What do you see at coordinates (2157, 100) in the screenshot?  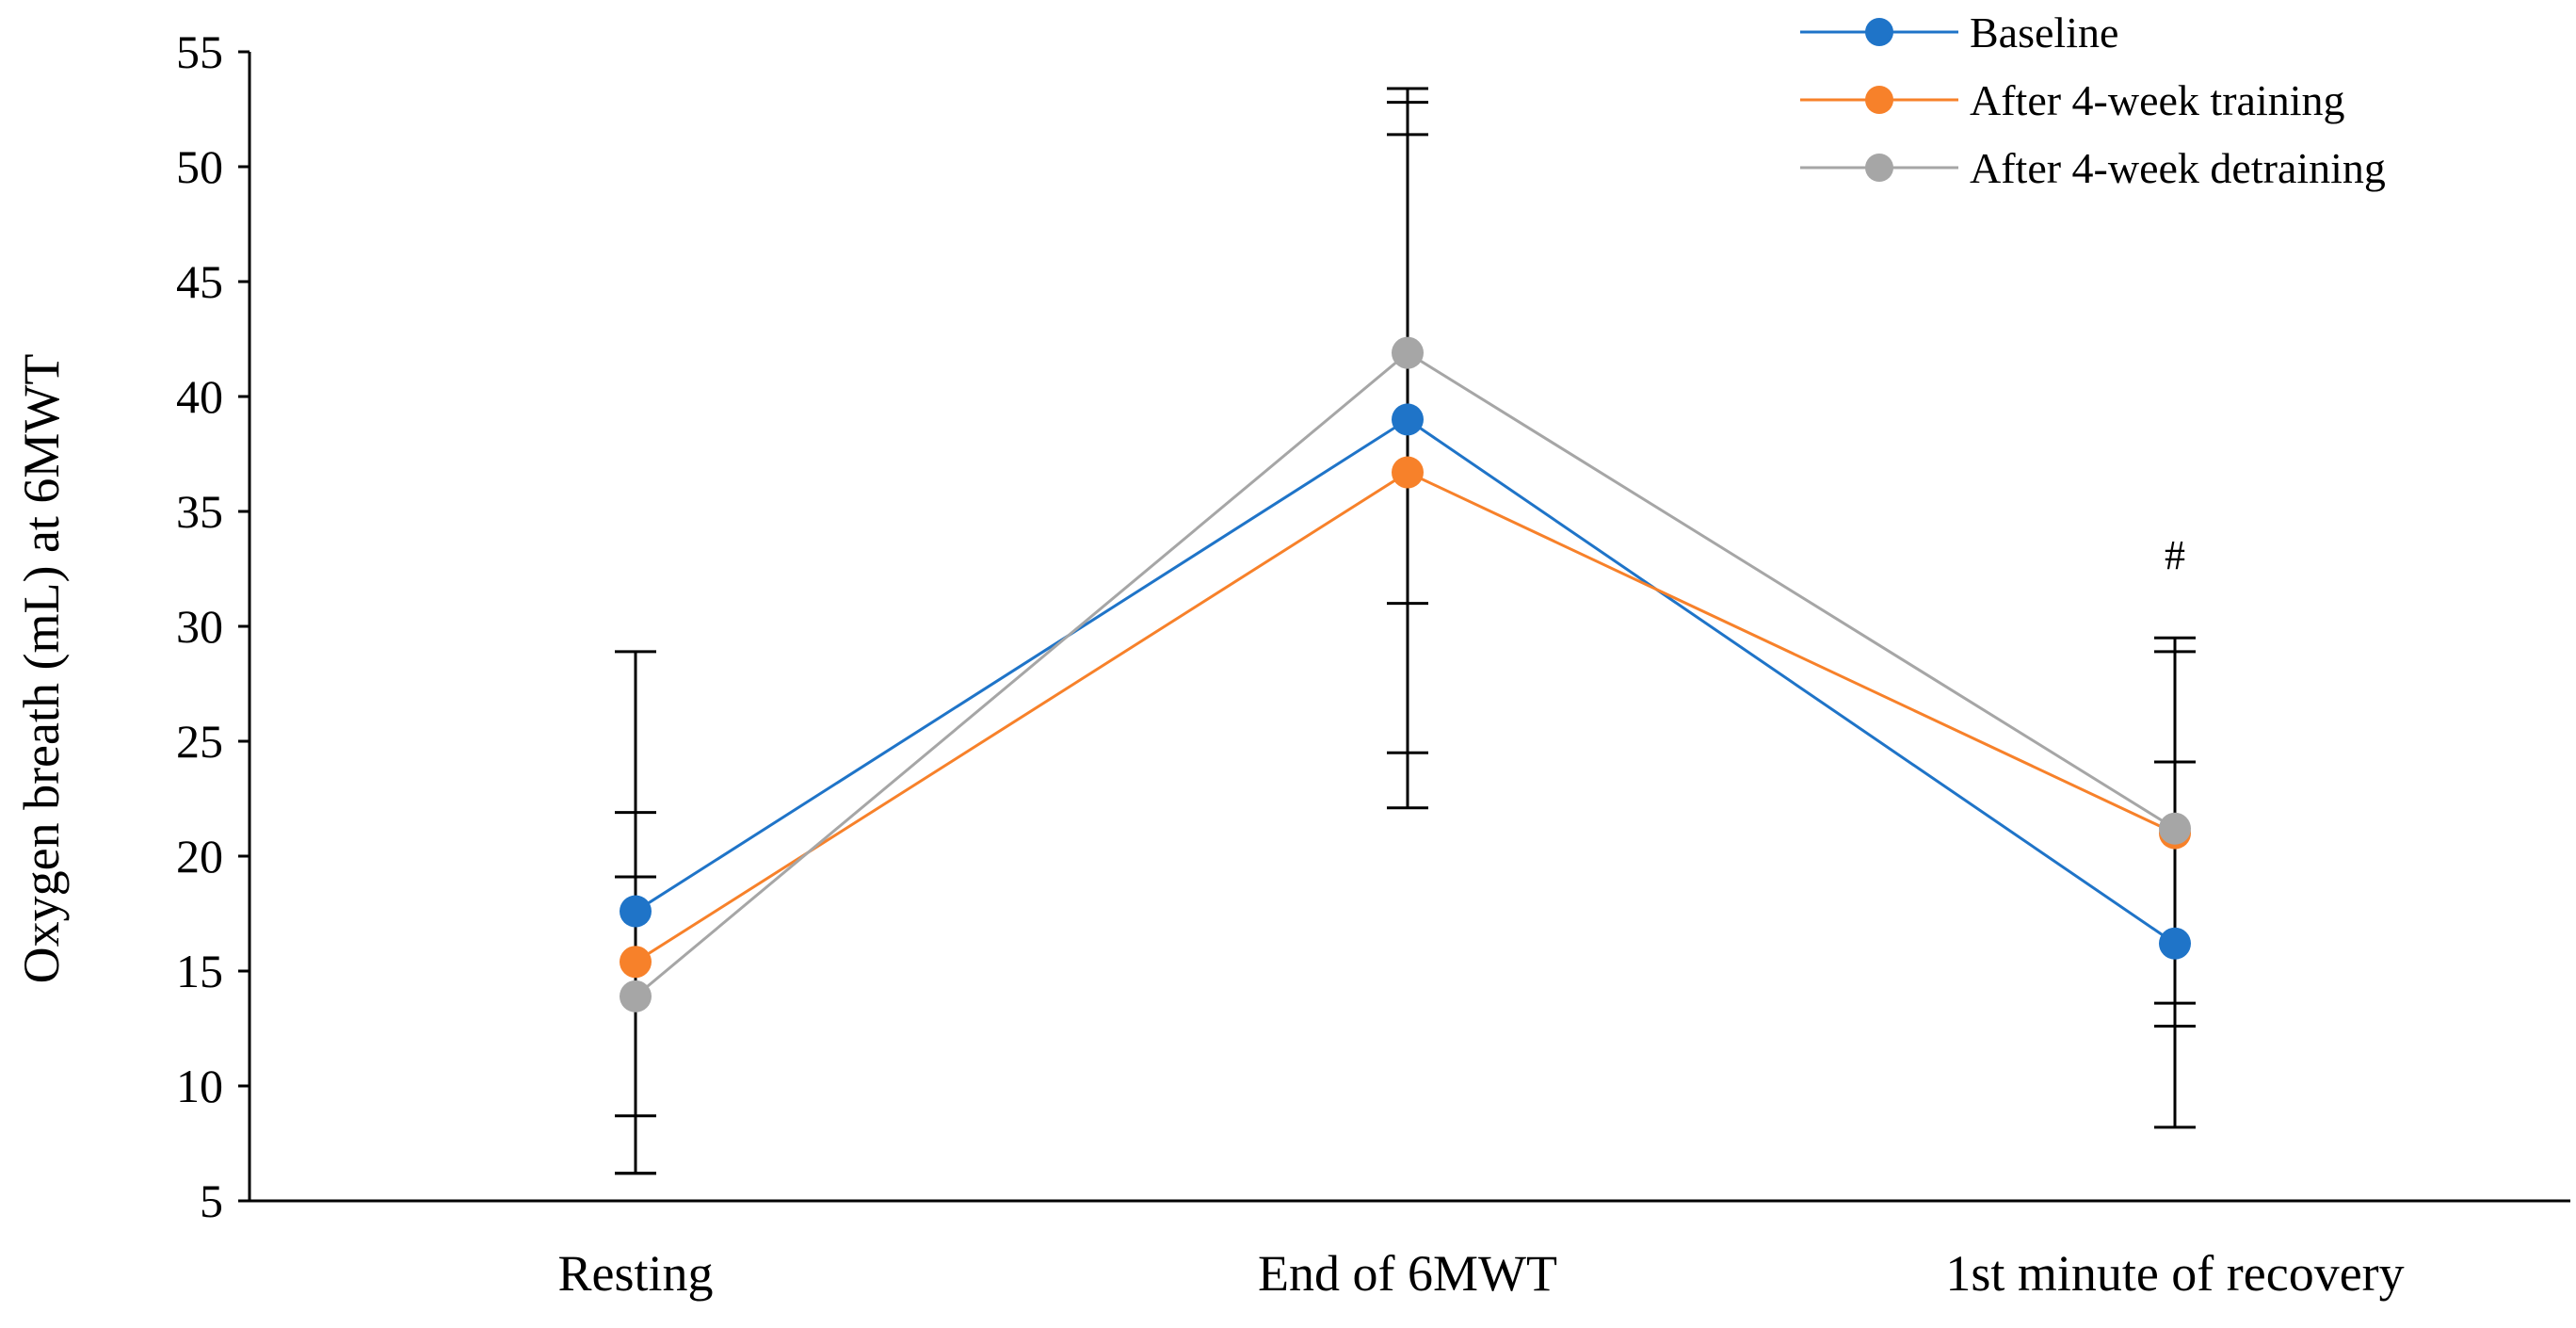 I see `legend-label-after-4-week-training: After 4-week training` at bounding box center [2157, 100].